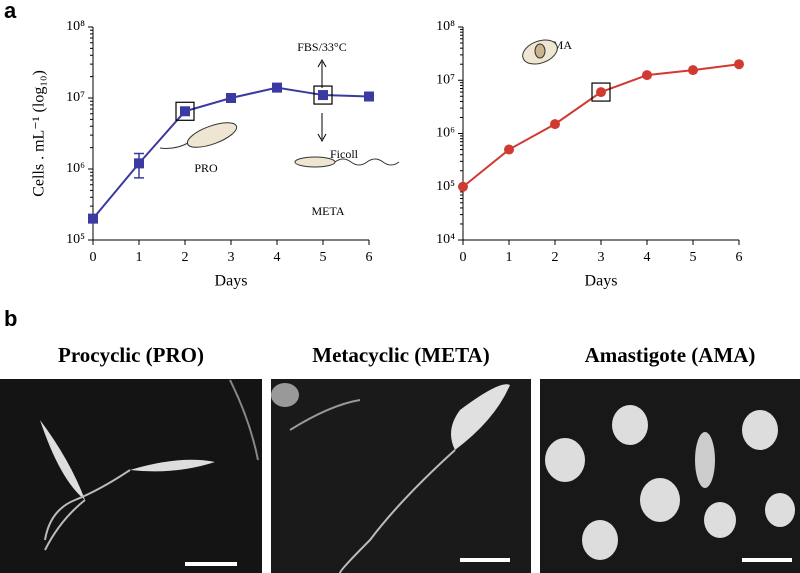 Image resolution: width=800 pixels, height=573 pixels. Describe the element at coordinates (322, 47) in the screenshot. I see `annotation: FBS/33°C` at that location.